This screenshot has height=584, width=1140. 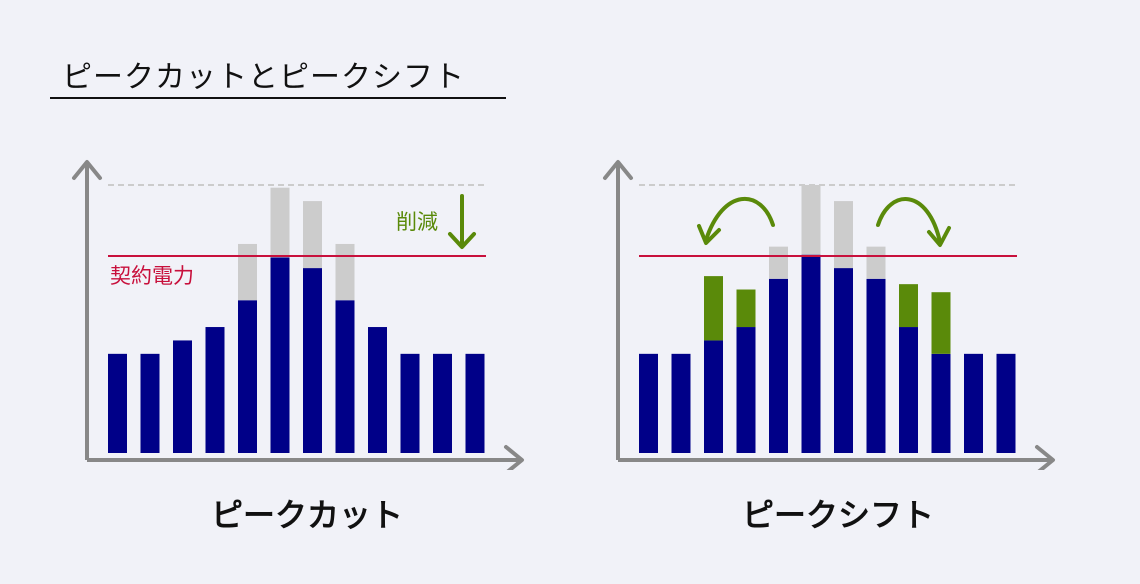 I want to click on page-title: ピークカットとピークシフト, so click(x=263, y=77).